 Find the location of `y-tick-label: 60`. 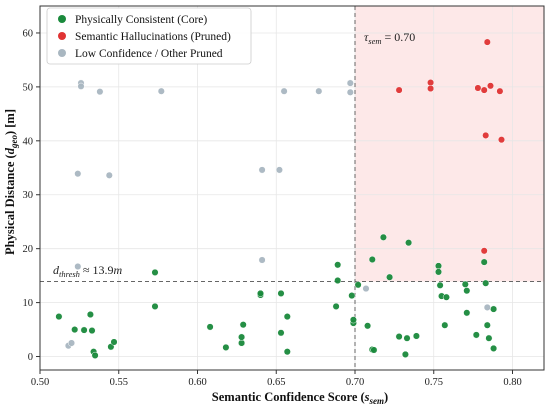

y-tick-label: 60 is located at coordinates (28, 33).